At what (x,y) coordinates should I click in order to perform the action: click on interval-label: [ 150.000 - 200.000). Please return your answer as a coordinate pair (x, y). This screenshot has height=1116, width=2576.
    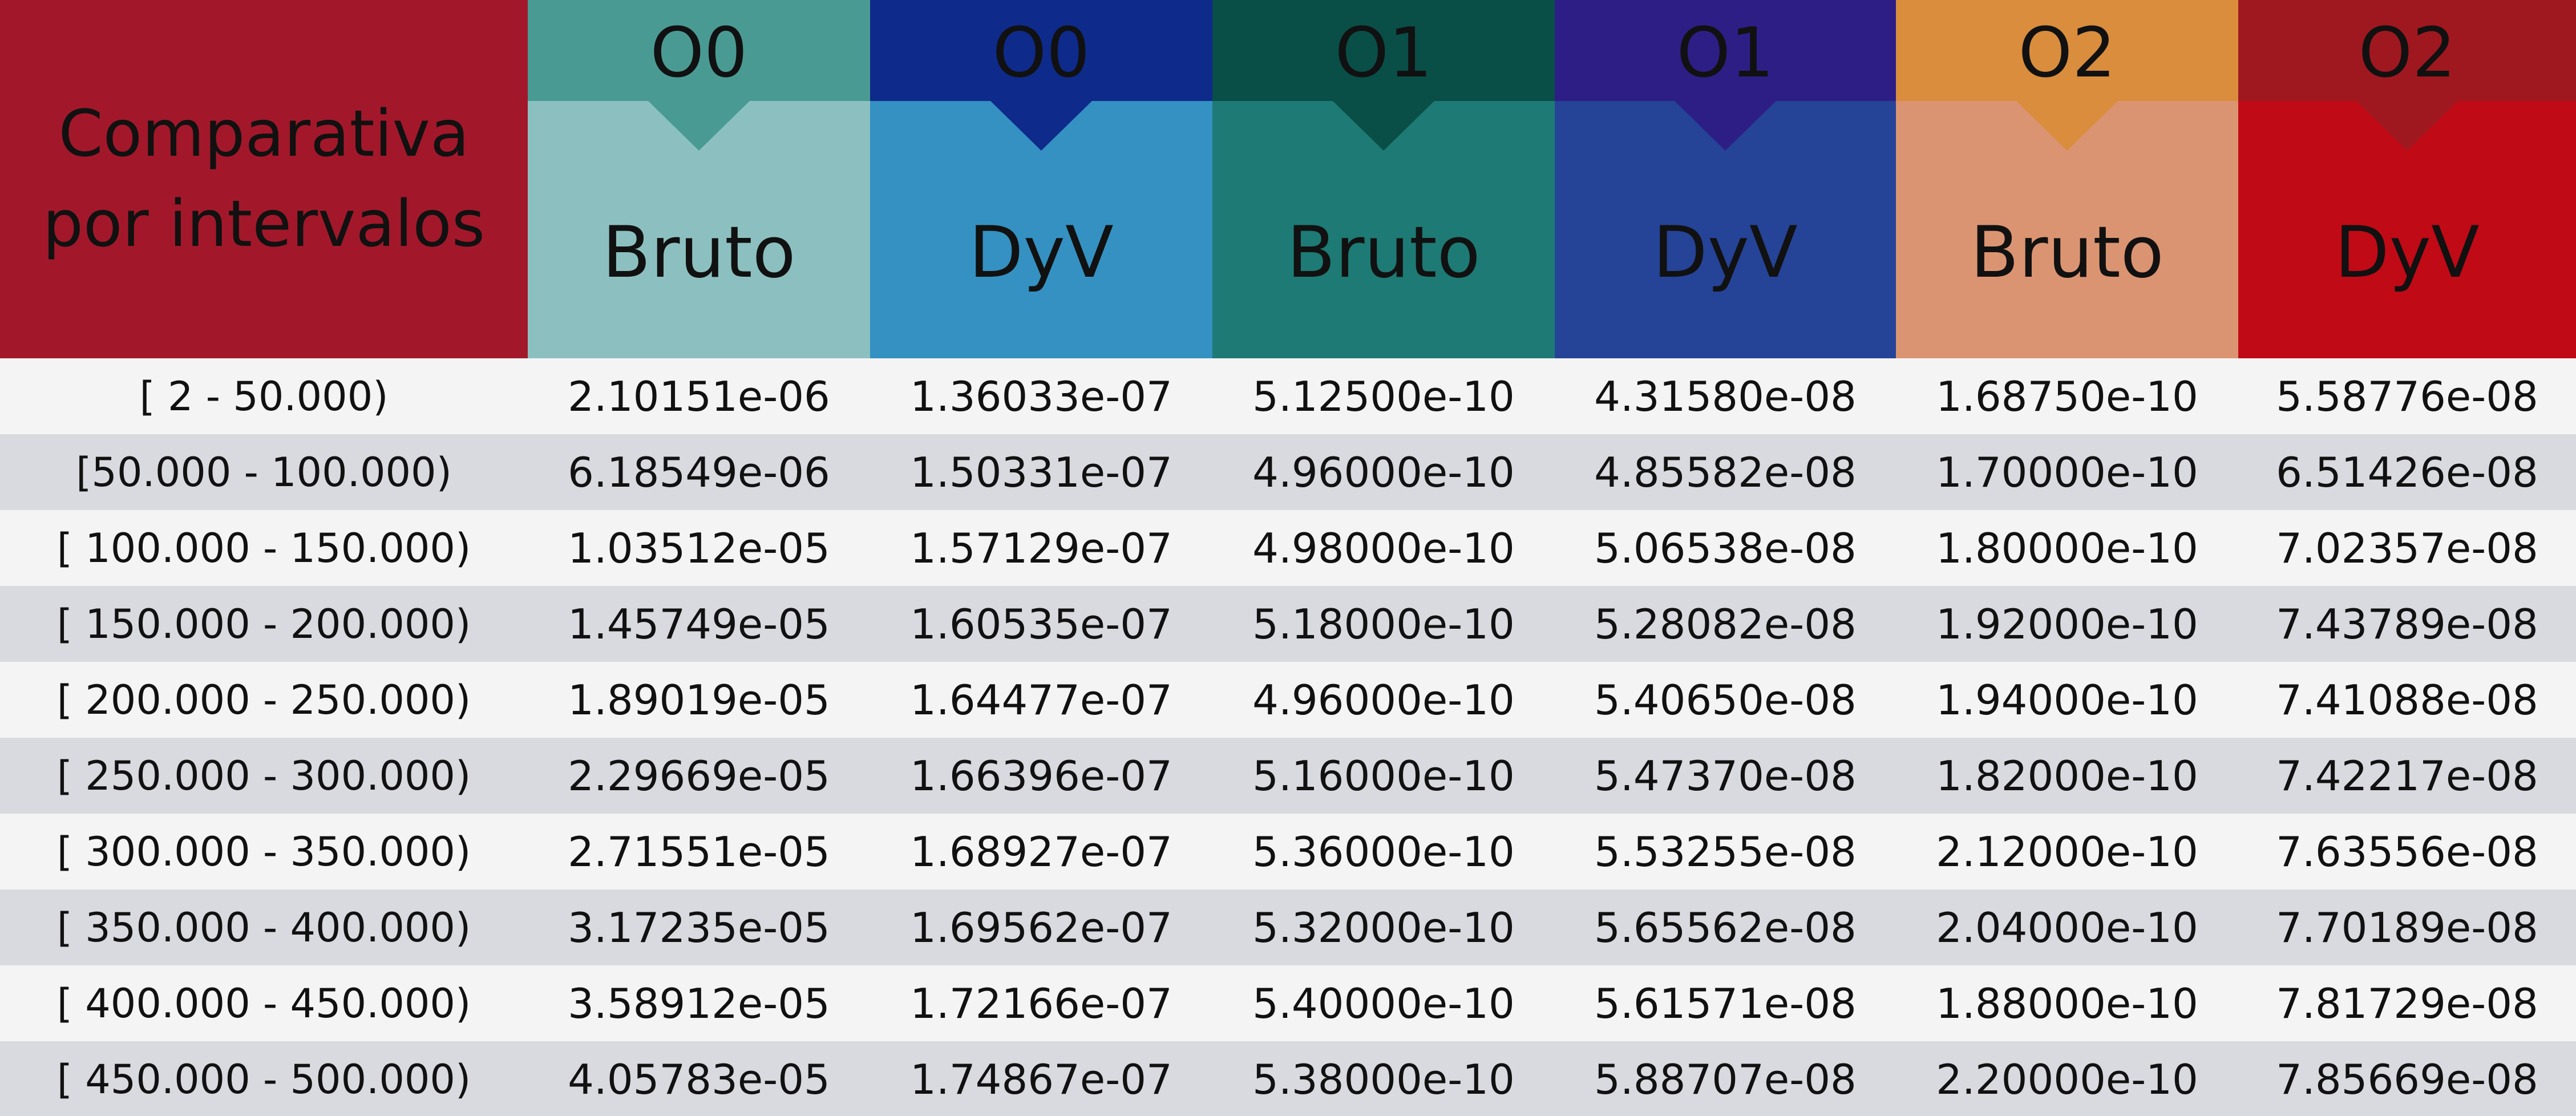
    Looking at the image, I should click on (263, 624).